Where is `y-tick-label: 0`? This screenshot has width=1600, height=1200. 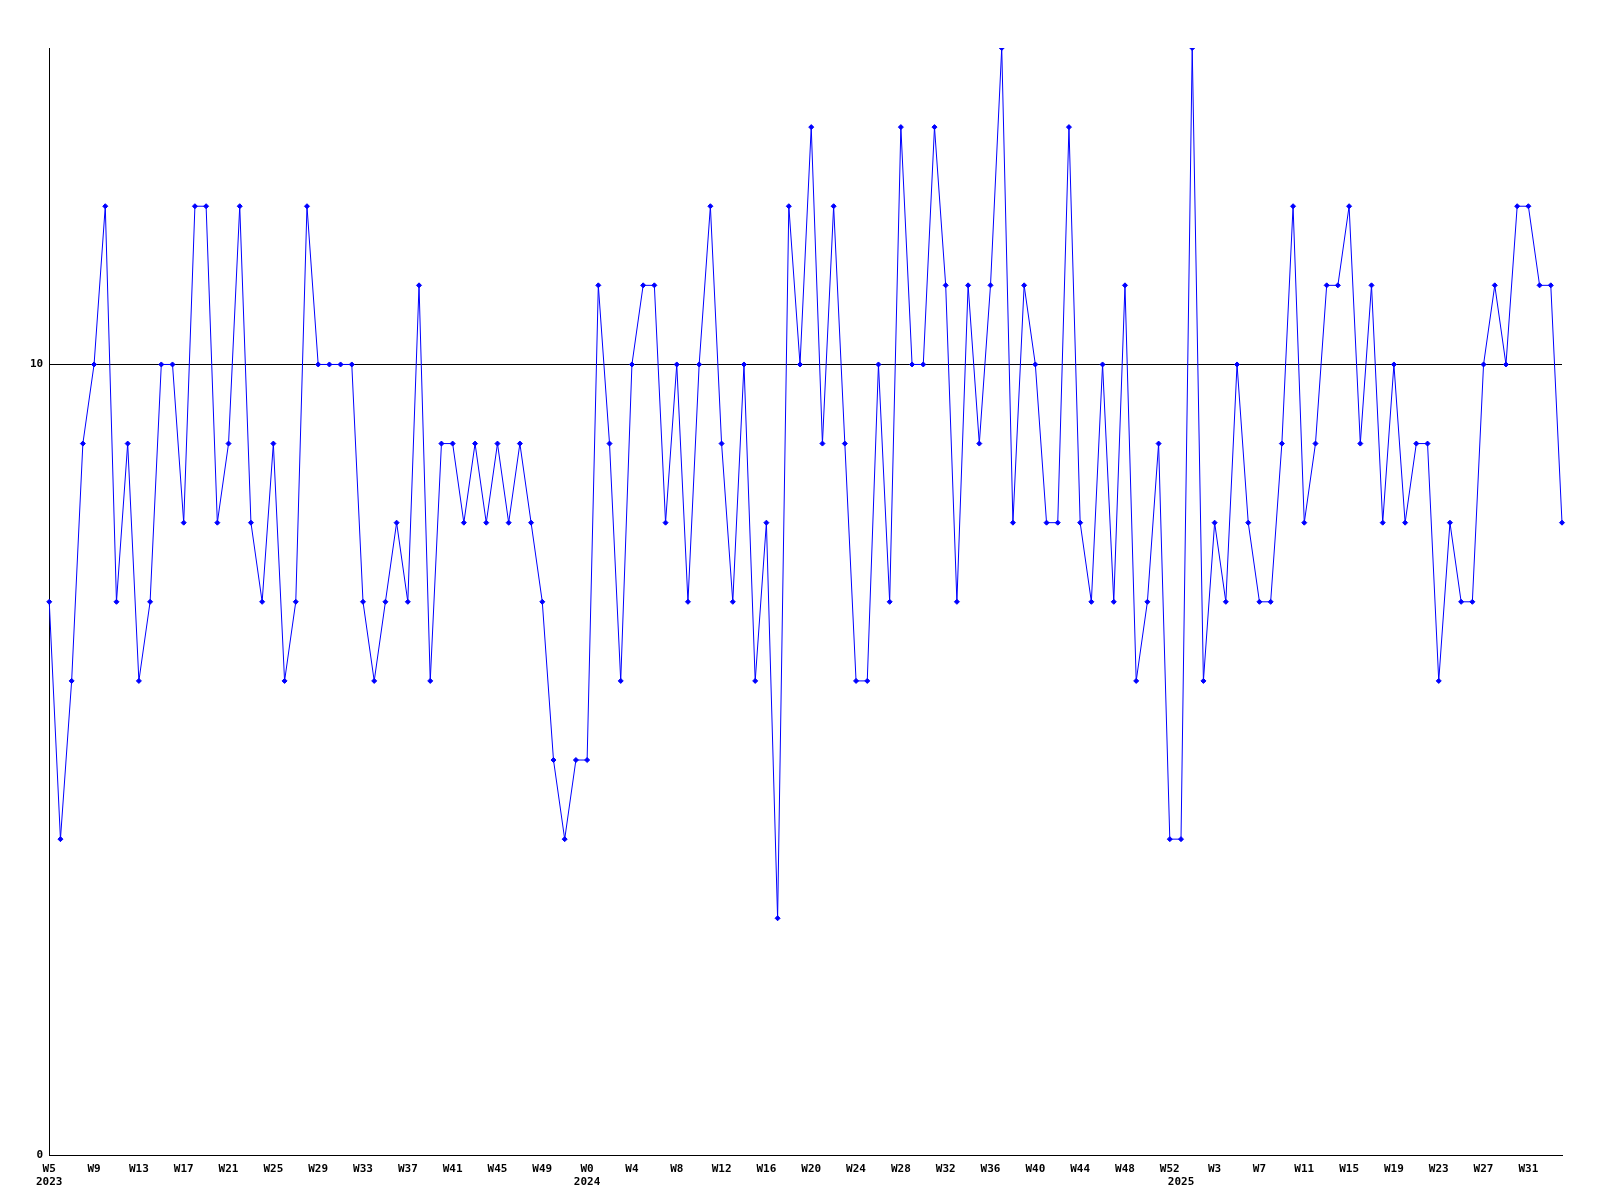
y-tick-label: 0 is located at coordinates (40, 1155).